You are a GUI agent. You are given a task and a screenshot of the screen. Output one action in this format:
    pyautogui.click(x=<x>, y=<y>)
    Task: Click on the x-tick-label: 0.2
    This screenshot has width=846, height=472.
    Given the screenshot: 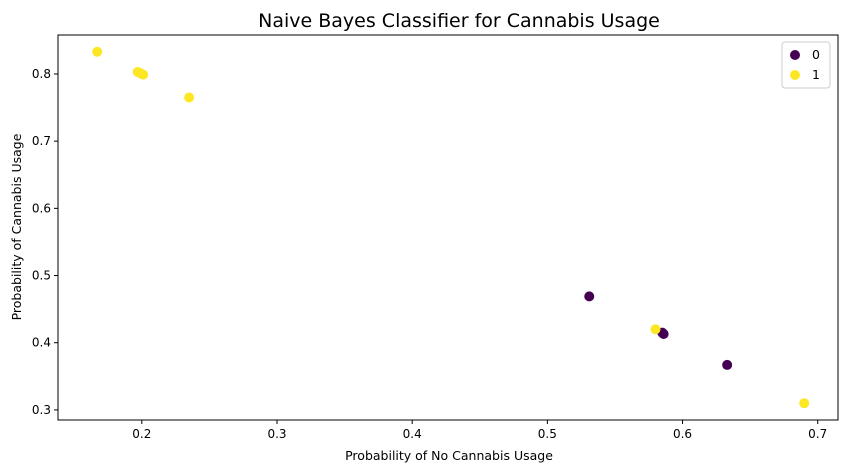 What is the action you would take?
    pyautogui.click(x=141, y=434)
    